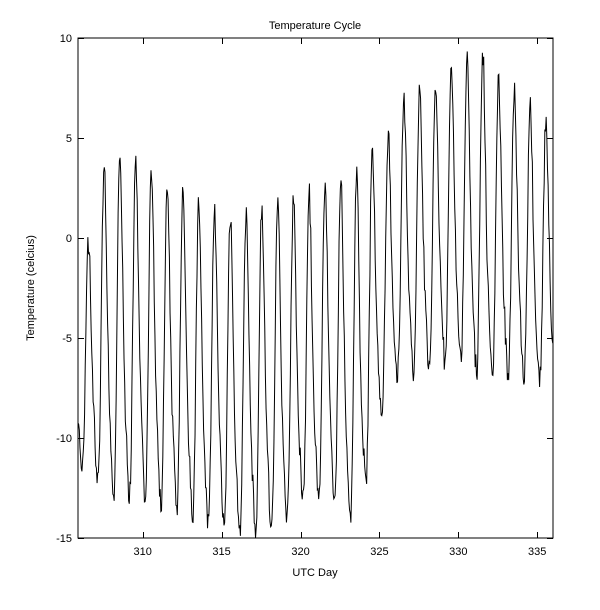  I want to click on y-tick-label: -15, so click(64, 539).